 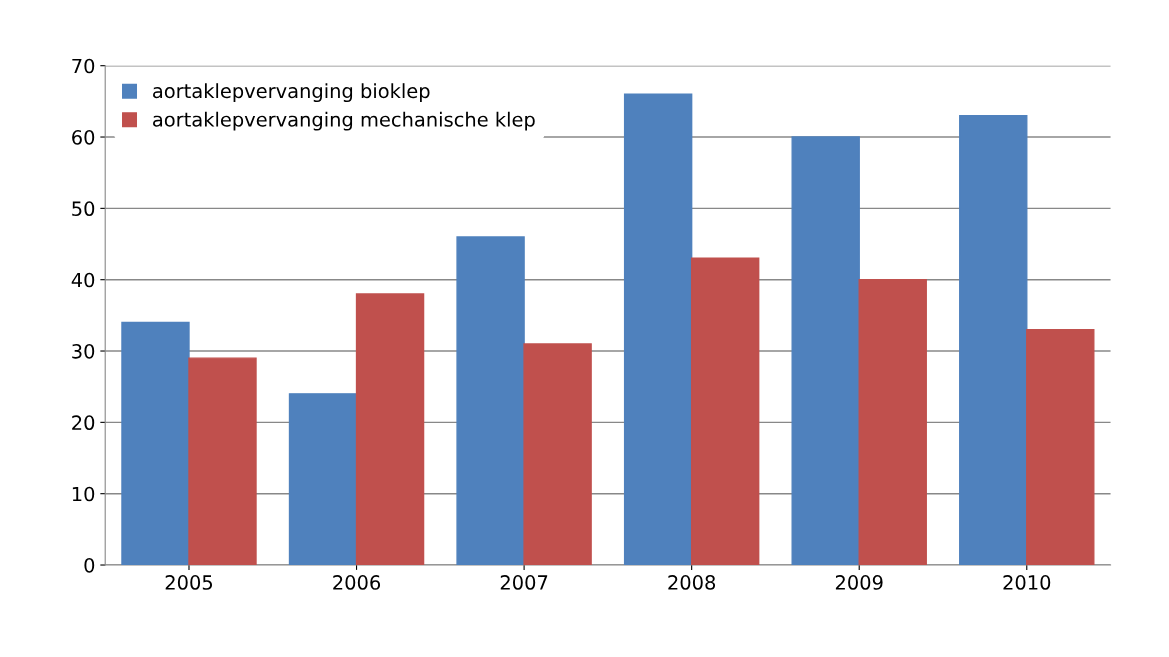 What do you see at coordinates (83, 280) in the screenshot?
I see `y-tick-label: 40` at bounding box center [83, 280].